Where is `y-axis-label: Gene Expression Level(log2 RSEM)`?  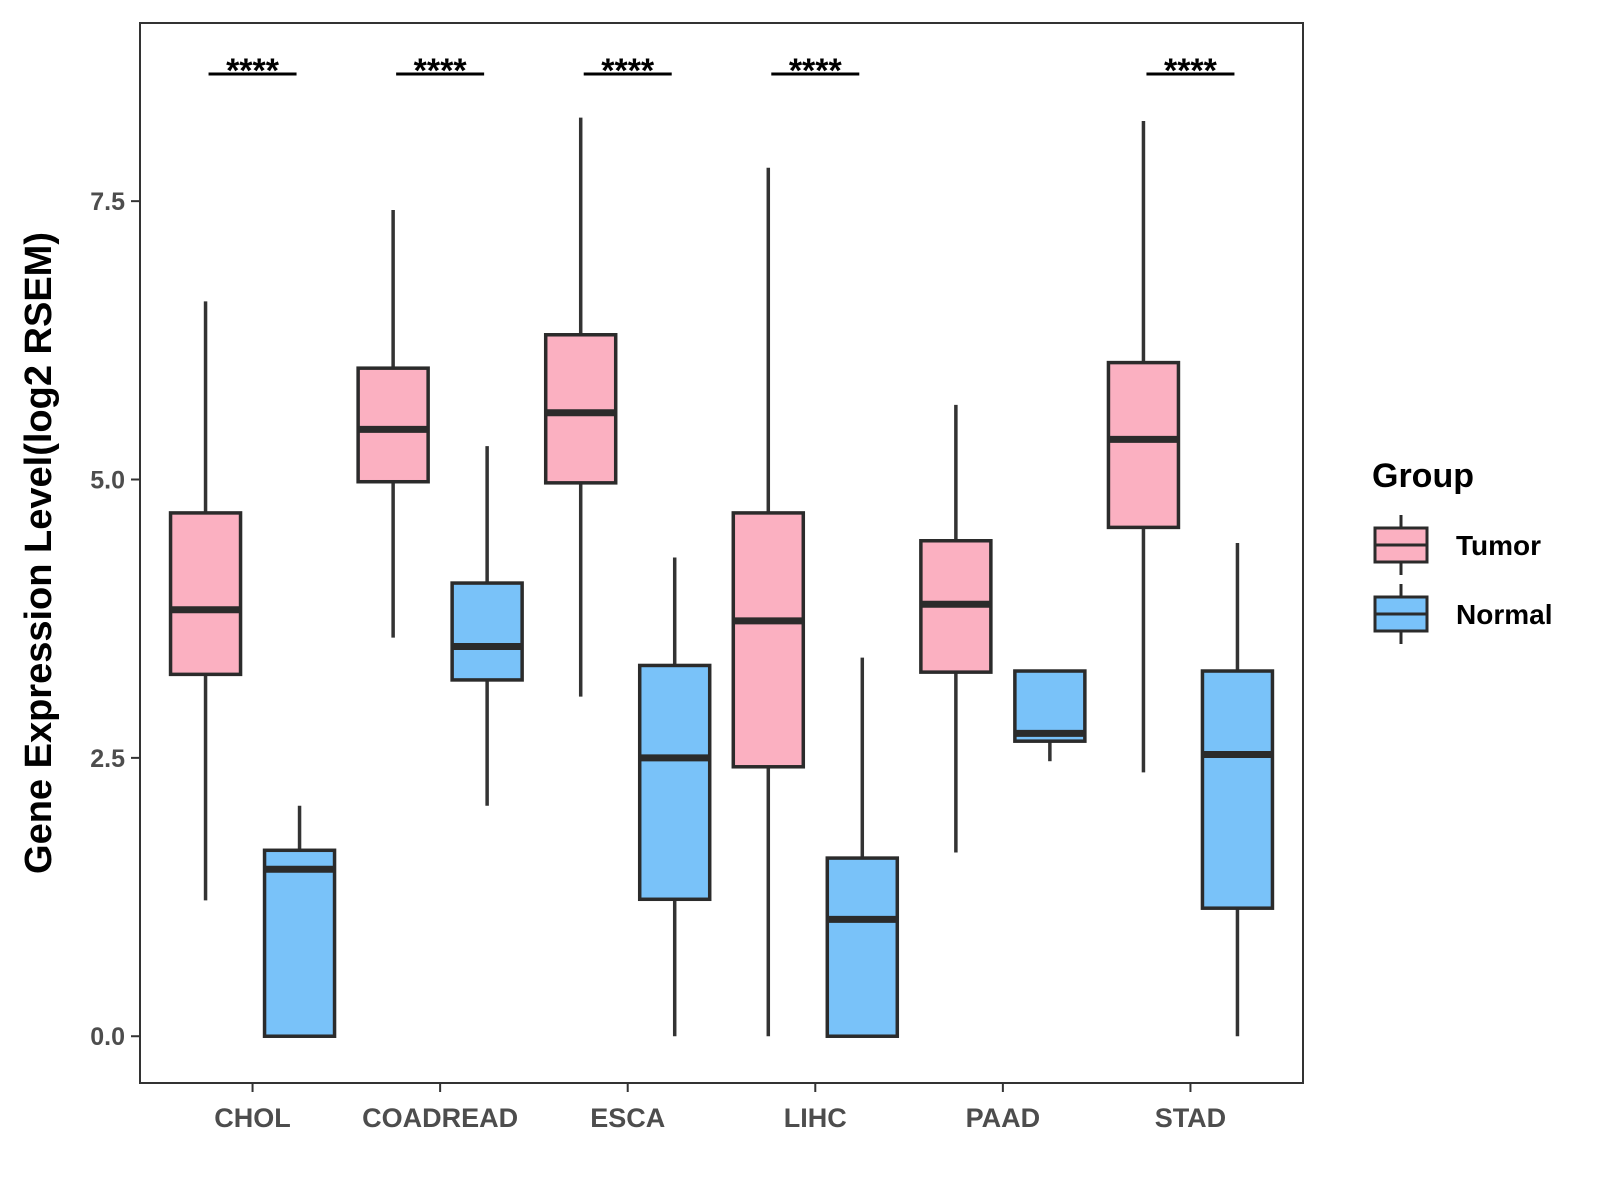 y-axis-label: Gene Expression Level(log2 RSEM) is located at coordinates (39, 553).